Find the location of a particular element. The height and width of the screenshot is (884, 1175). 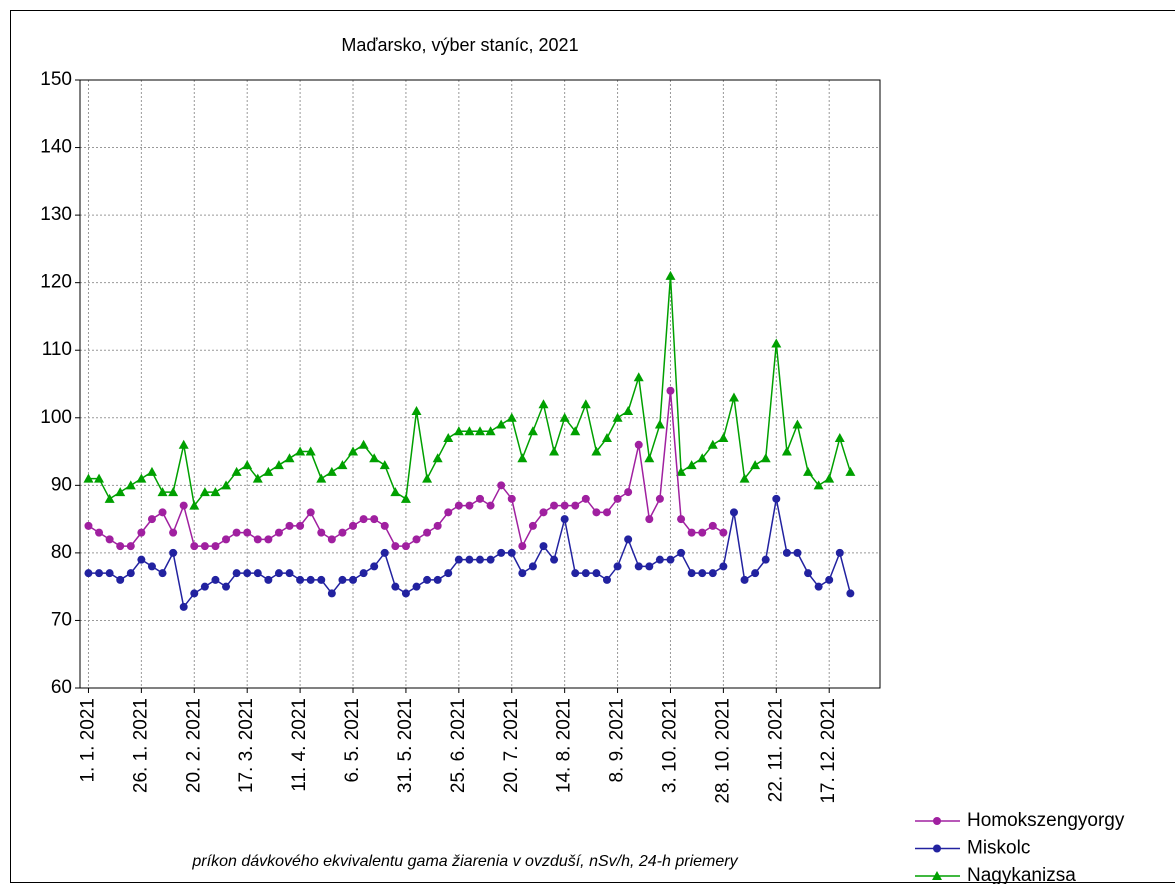

x-tick-label: 6. 5. 2021 is located at coordinates (352, 740).